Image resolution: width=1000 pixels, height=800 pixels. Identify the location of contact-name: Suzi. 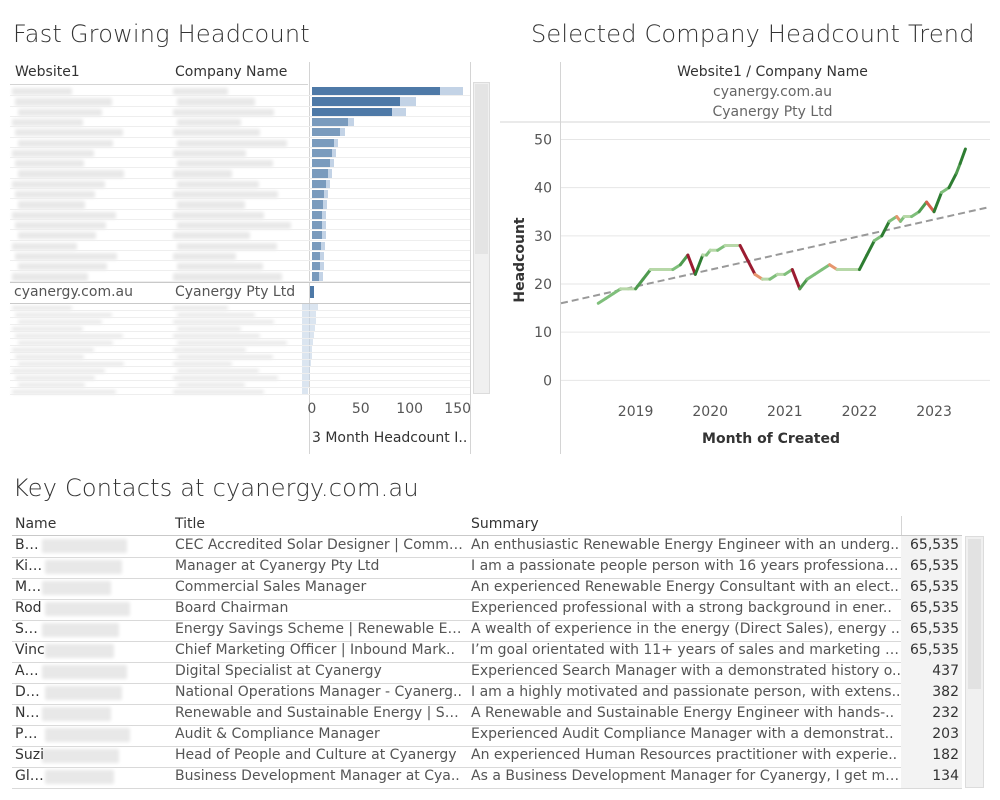
(29, 755).